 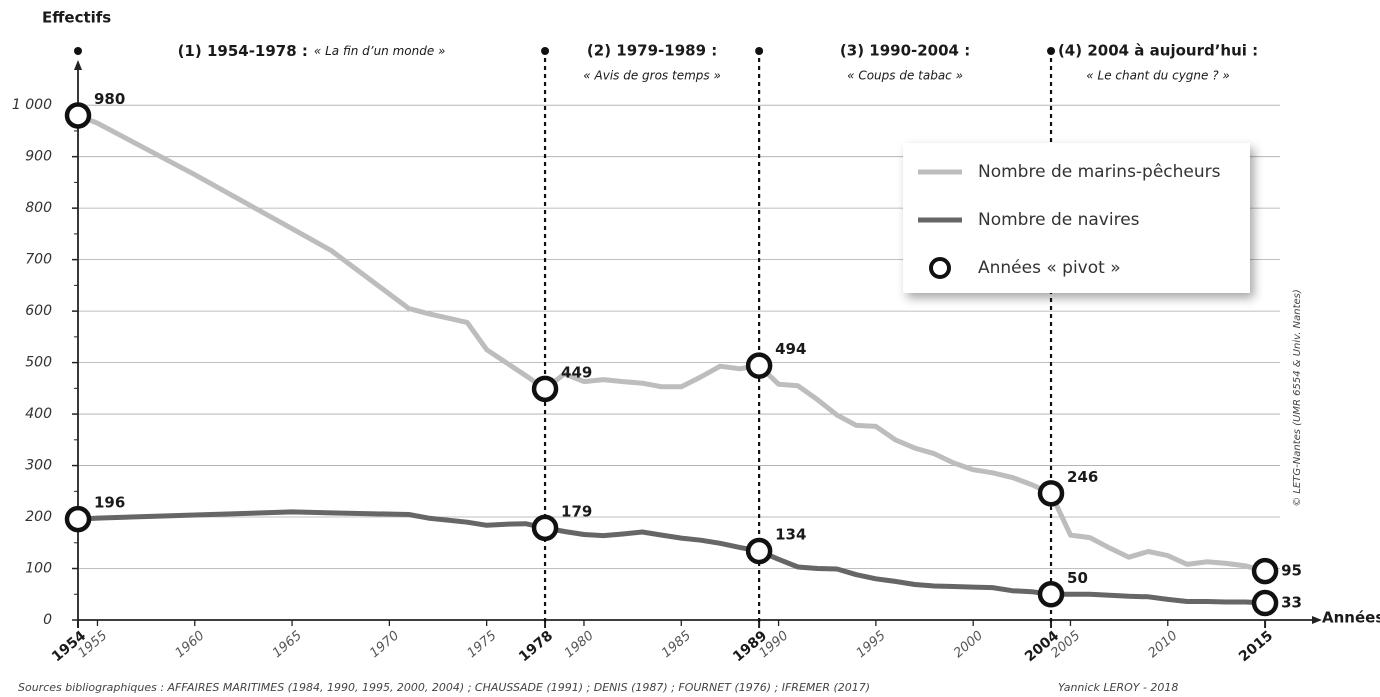 What do you see at coordinates (1099, 172) in the screenshot?
I see `legend-label: Nombre de marins-pêcheurs` at bounding box center [1099, 172].